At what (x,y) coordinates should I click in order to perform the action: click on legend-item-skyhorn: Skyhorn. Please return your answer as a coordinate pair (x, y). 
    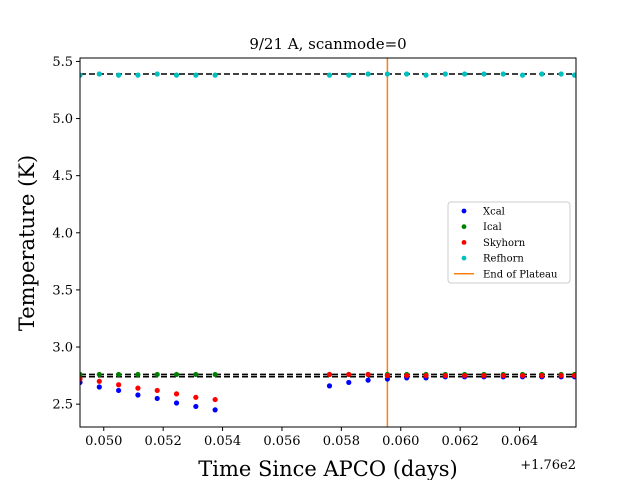
    Looking at the image, I should click on (493, 243).